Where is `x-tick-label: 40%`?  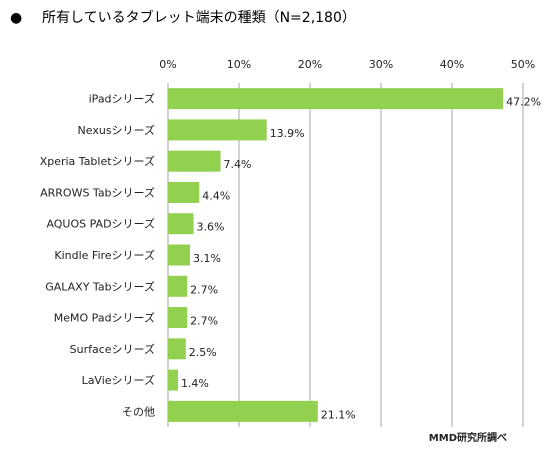
x-tick-label: 40% is located at coordinates (452, 64).